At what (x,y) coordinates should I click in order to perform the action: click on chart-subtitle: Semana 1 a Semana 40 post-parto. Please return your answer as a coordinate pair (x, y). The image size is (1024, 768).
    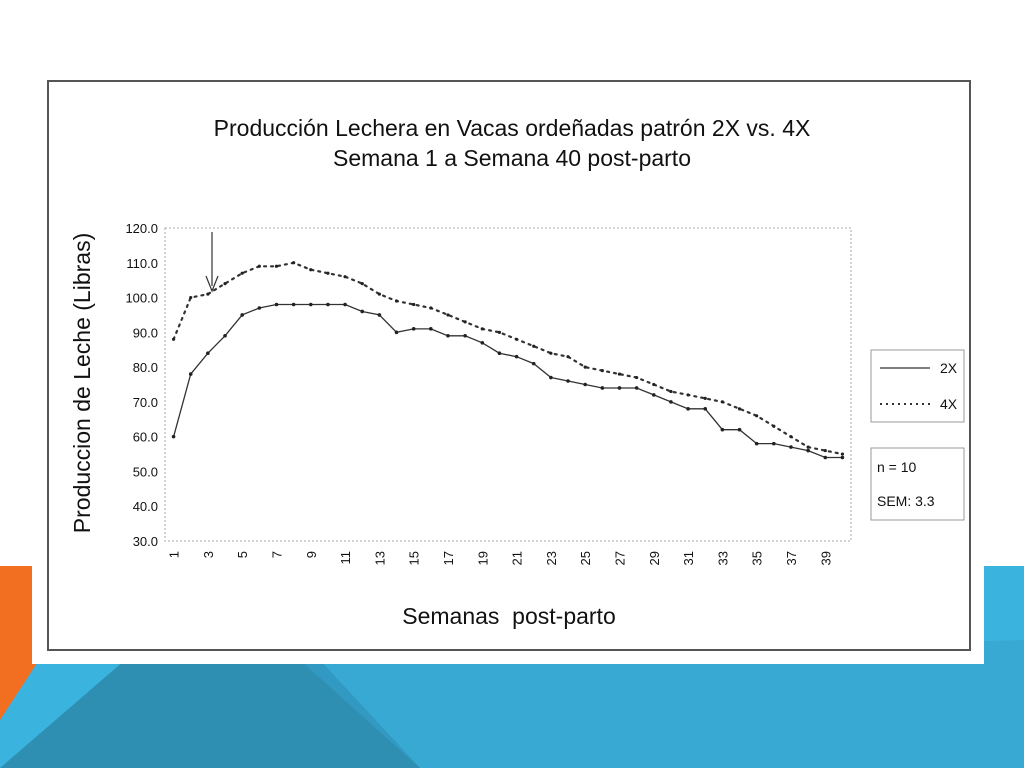
    Looking at the image, I should click on (512, 158).